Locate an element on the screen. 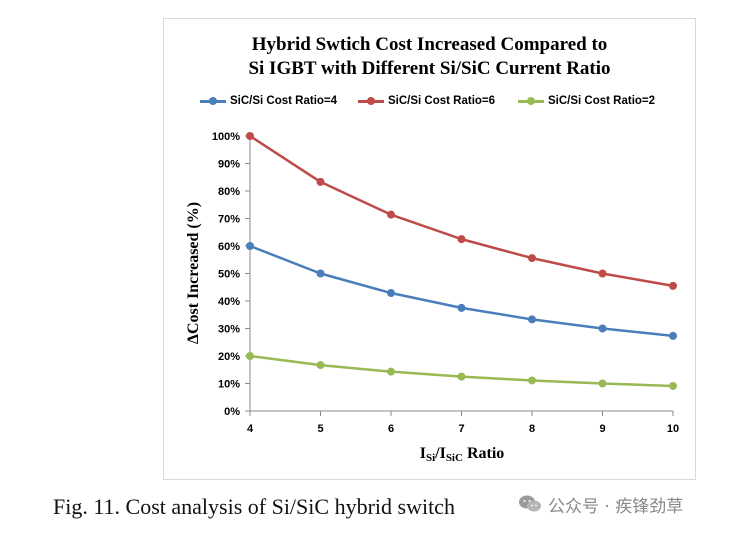 The width and height of the screenshot is (745, 533). legend-swatch-ratio4 is located at coordinates (213, 101).